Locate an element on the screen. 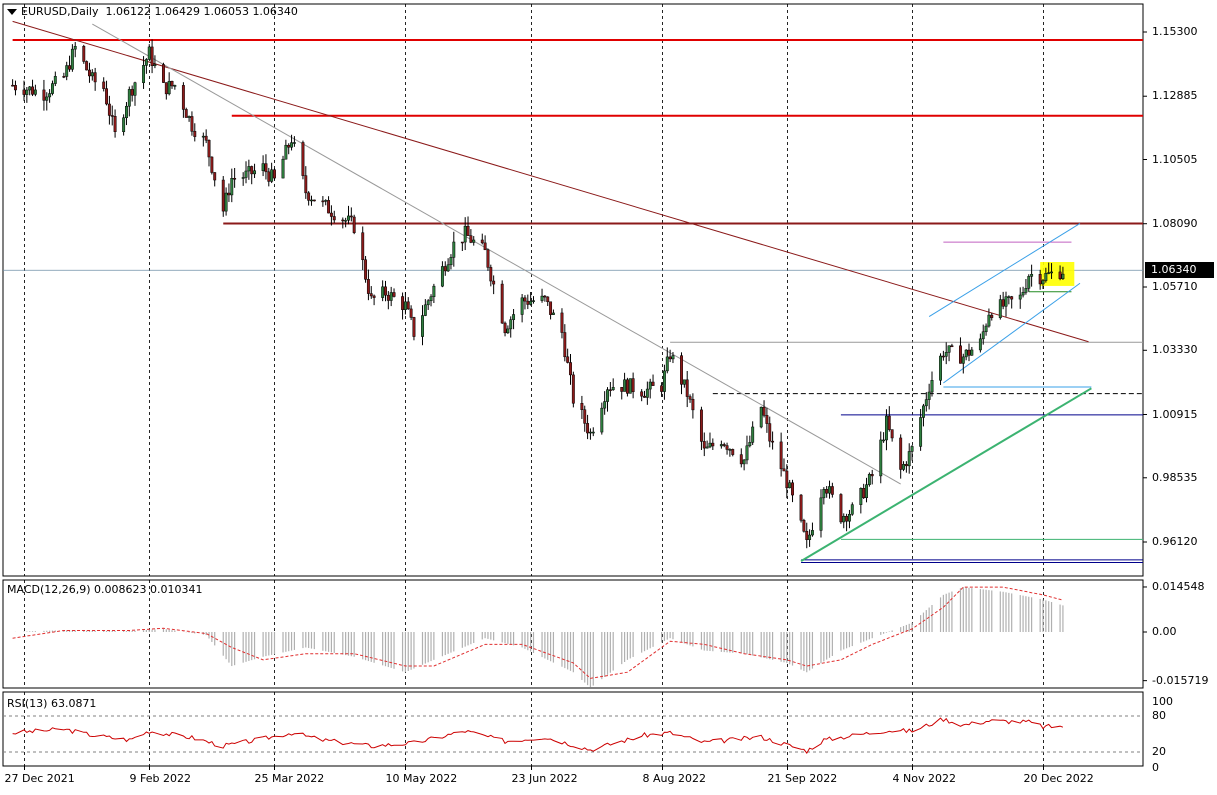  rsi-tick-label: 20 is located at coordinates (1159, 751).